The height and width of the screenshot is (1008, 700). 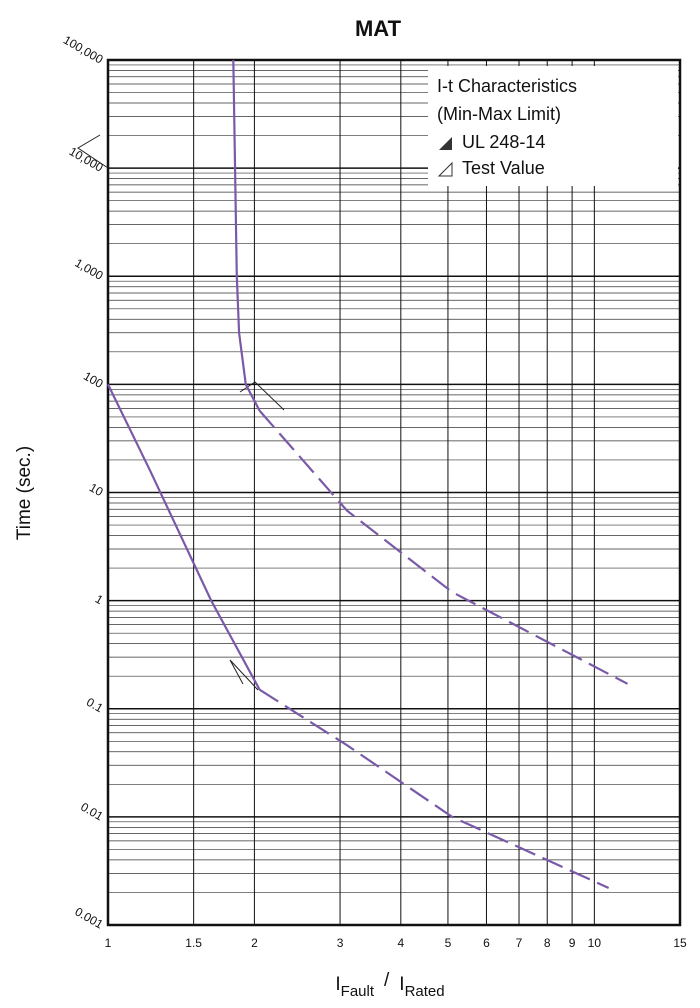 I want to click on x-label-part: Fault, so click(x=358, y=991).